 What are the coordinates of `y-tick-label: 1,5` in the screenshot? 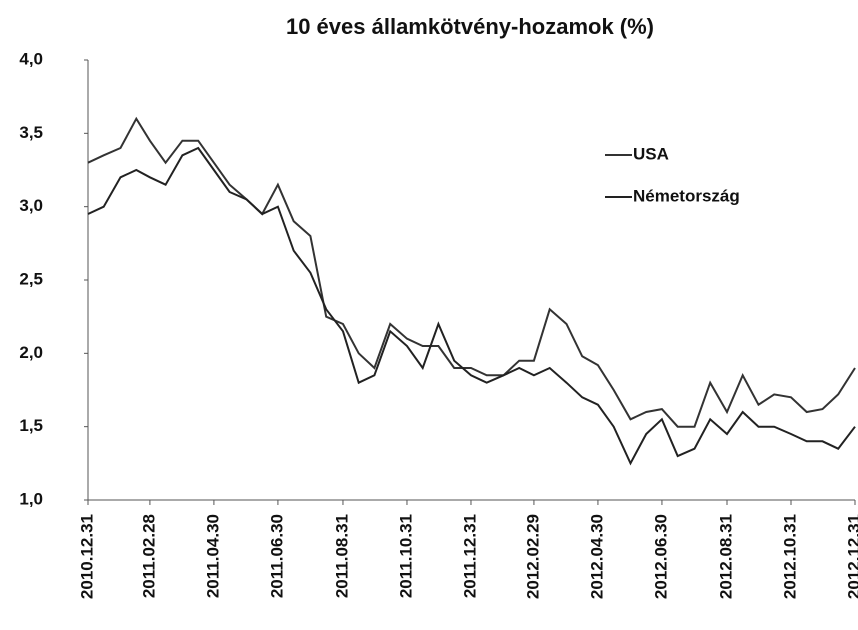 It's located at (31, 425).